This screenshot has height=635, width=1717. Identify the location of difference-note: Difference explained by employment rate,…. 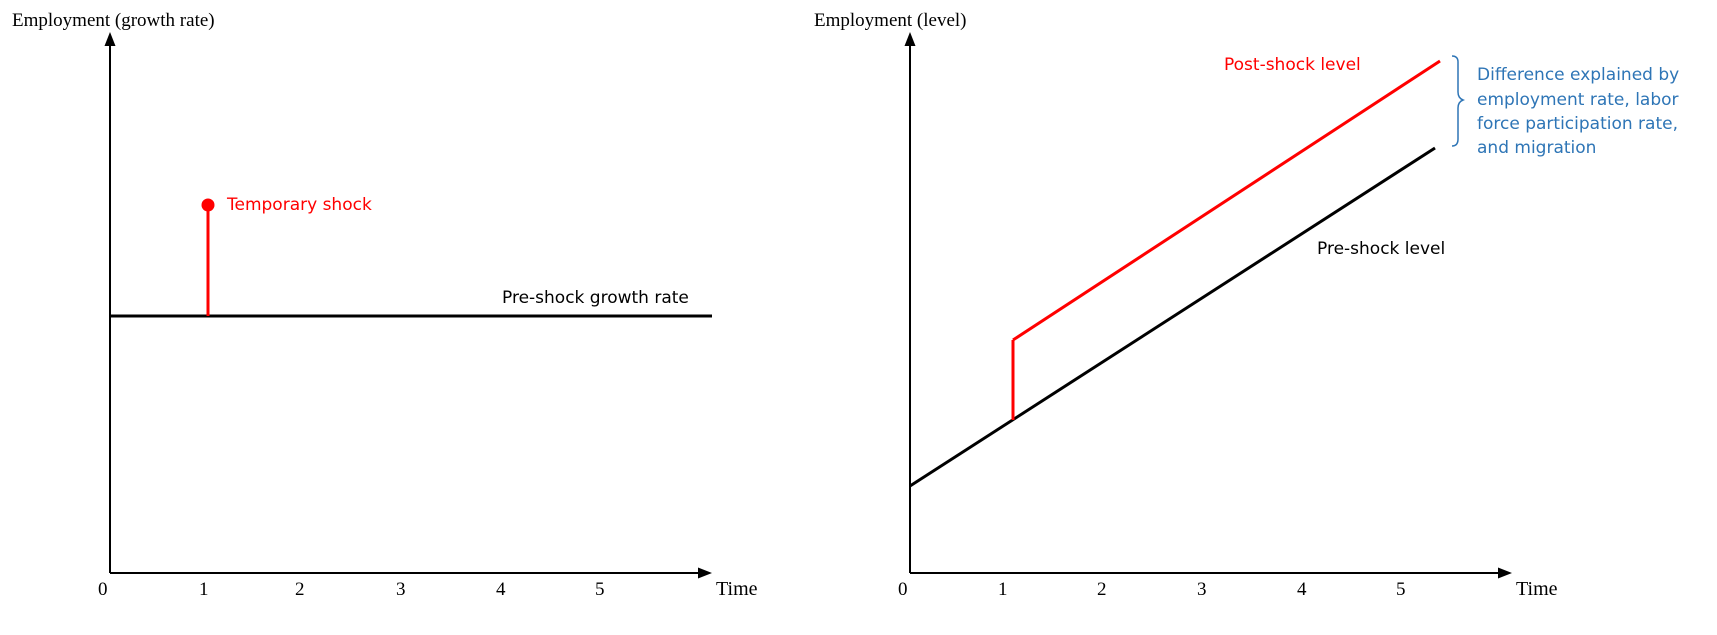
(1581, 111).